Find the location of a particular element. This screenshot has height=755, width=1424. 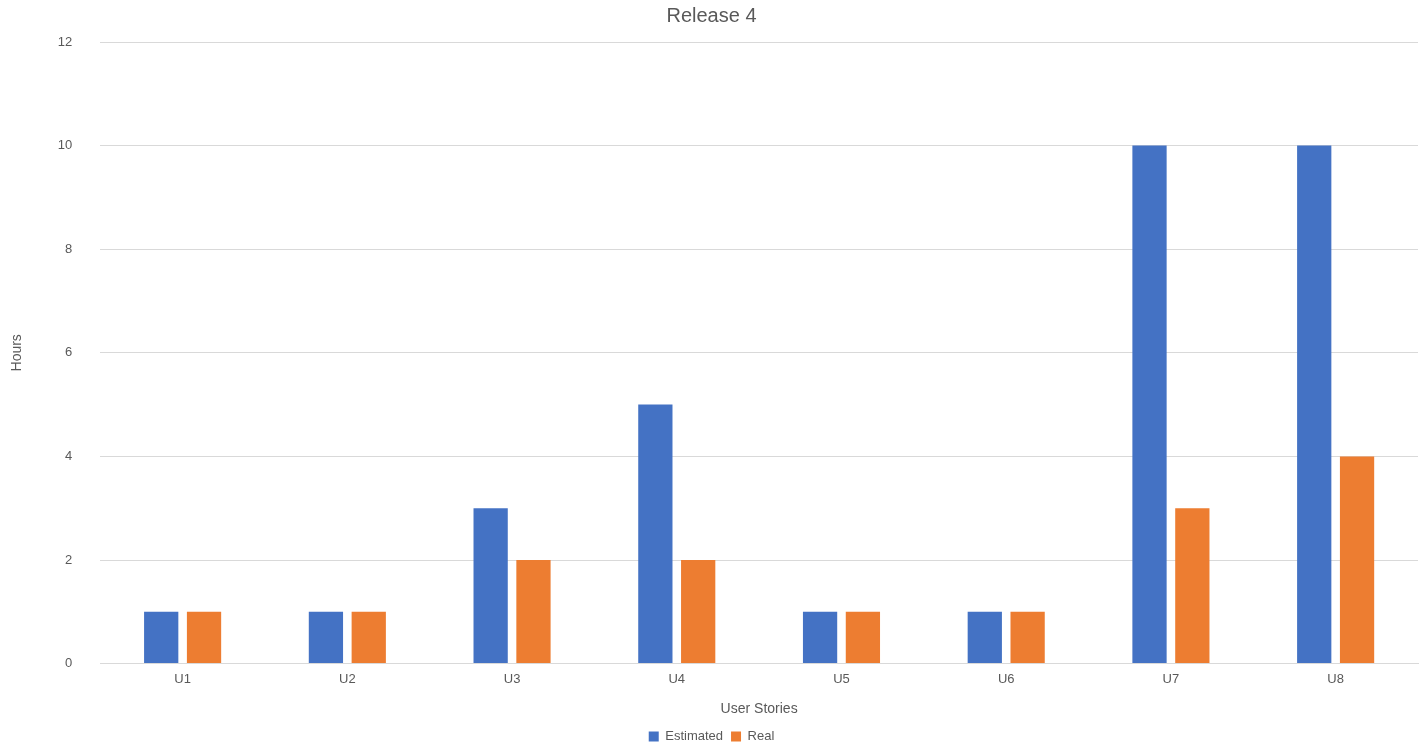

x-tick-label: U2 is located at coordinates (347, 678).